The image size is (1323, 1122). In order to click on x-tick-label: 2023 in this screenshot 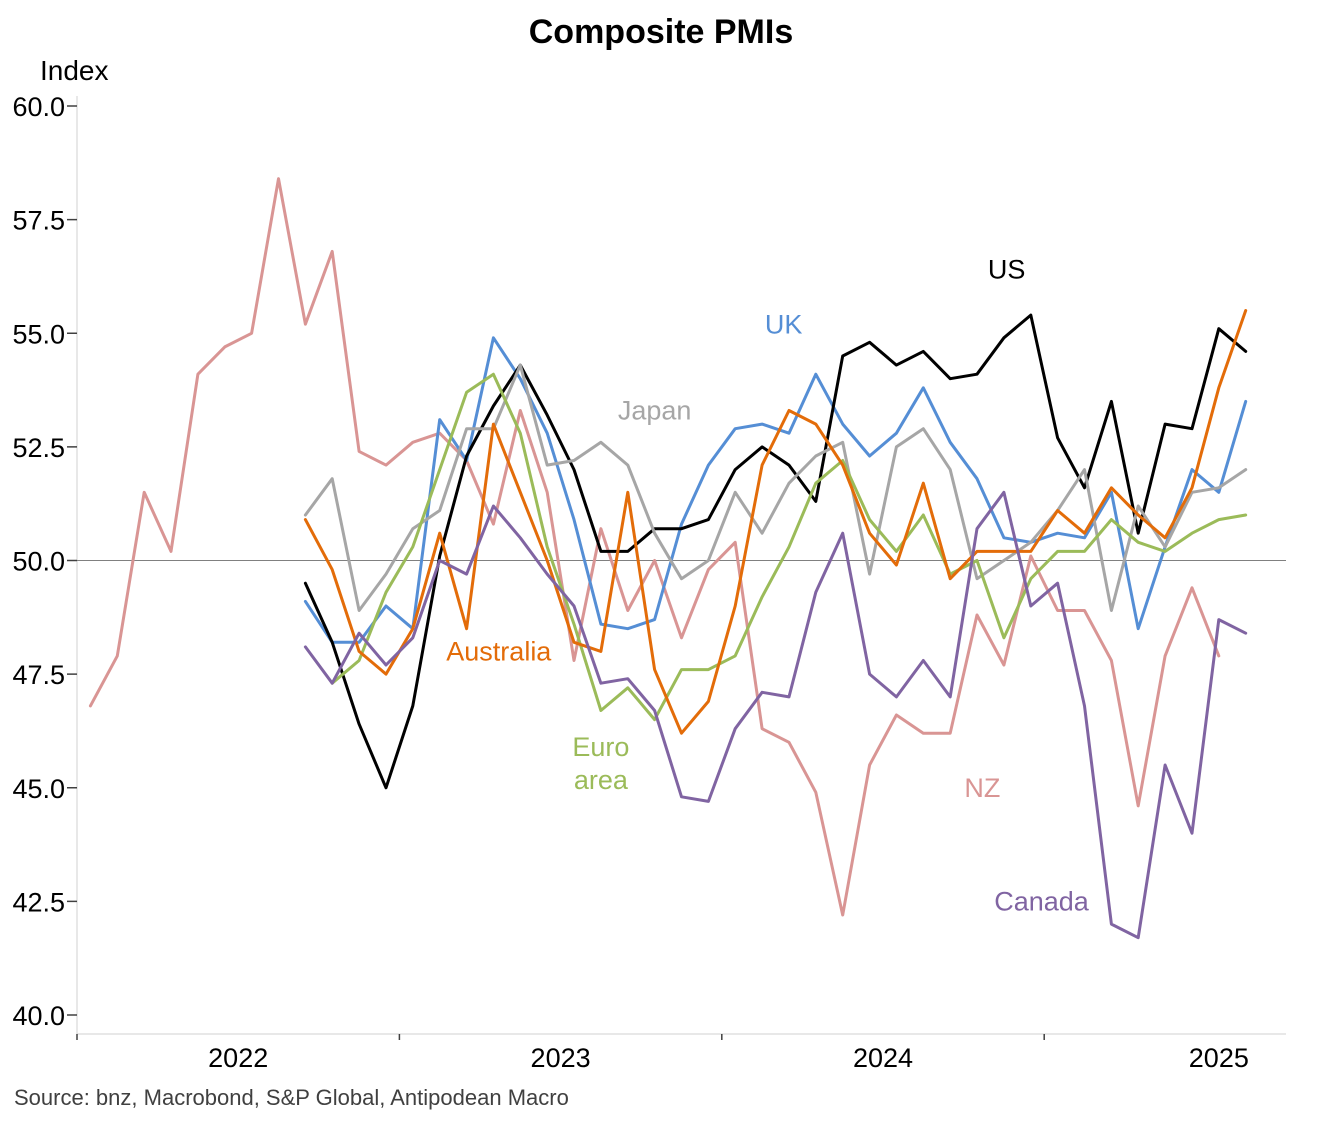, I will do `click(561, 1058)`.